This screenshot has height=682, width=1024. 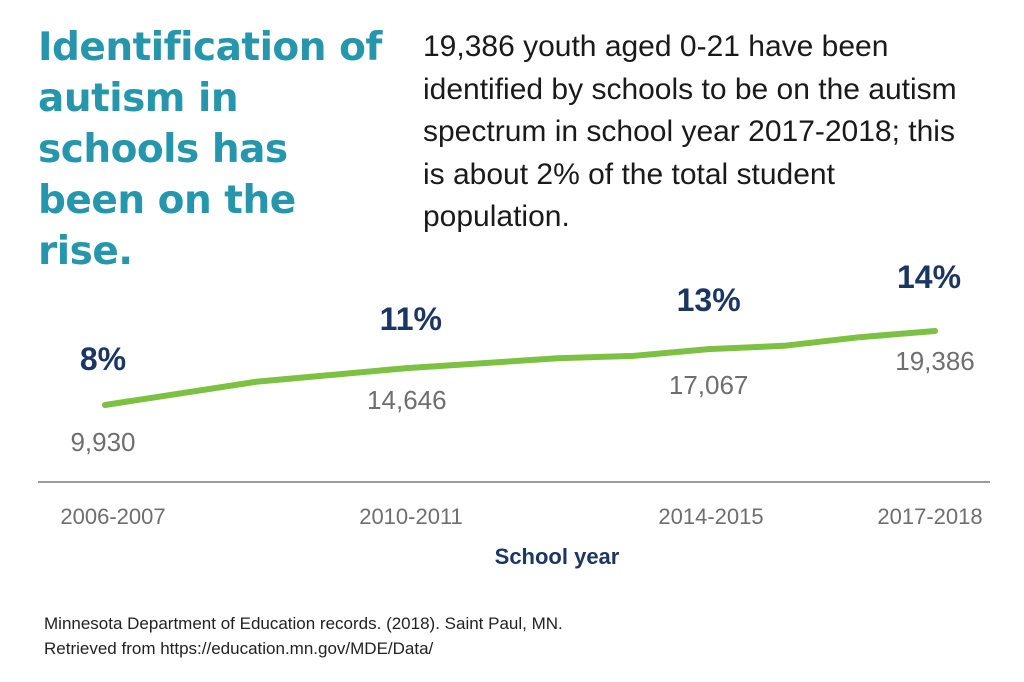 What do you see at coordinates (929, 277) in the screenshot?
I see `percent-label: 14%` at bounding box center [929, 277].